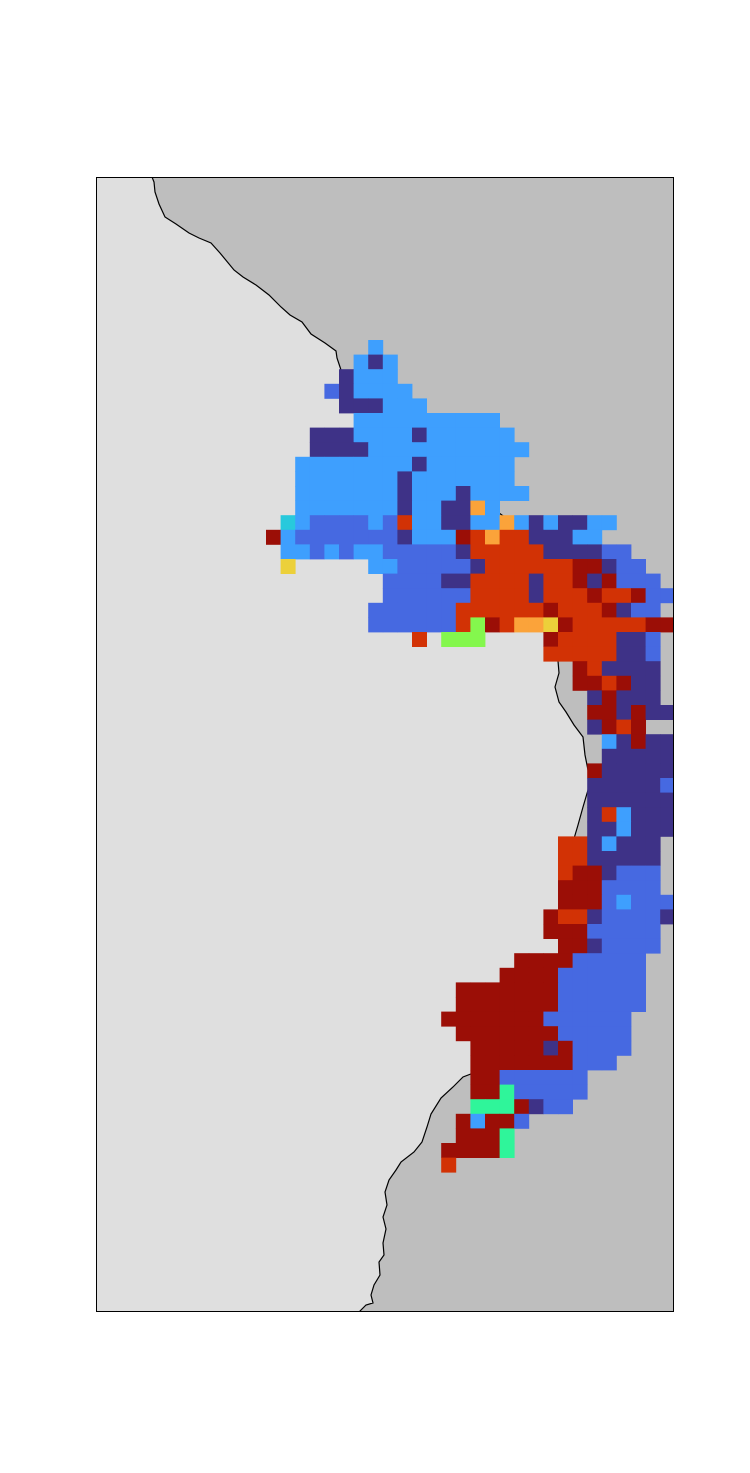 The height and width of the screenshot is (1473, 750). Describe the element at coordinates (492, 1107) in the screenshot. I see `grid-cell-mint` at that location.